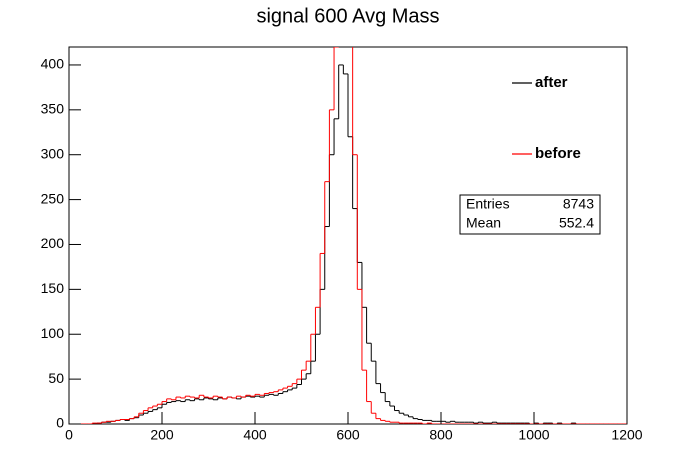 The height and width of the screenshot is (472, 696). I want to click on x-tick-label: 200, so click(162, 435).